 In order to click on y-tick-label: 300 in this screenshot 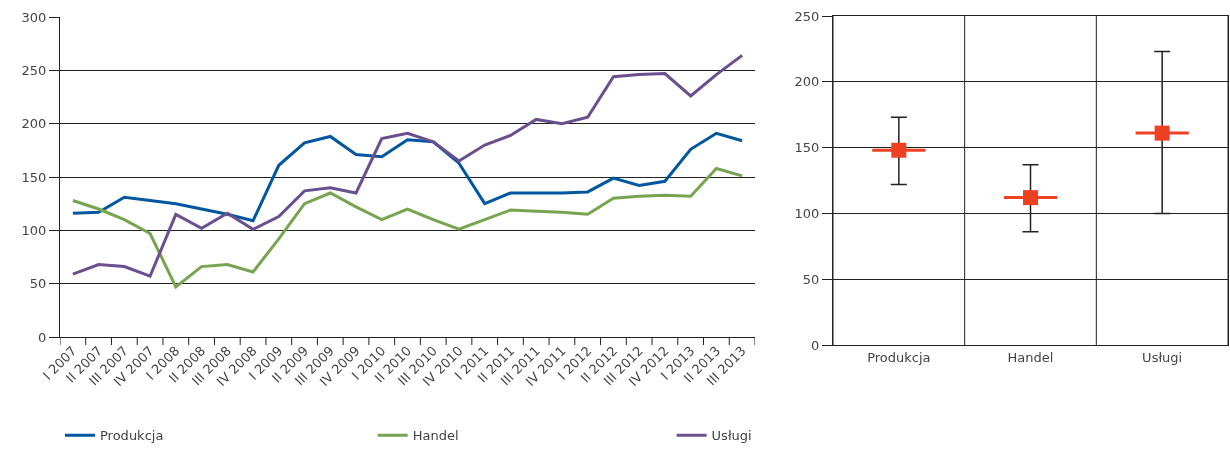, I will do `click(34, 17)`.